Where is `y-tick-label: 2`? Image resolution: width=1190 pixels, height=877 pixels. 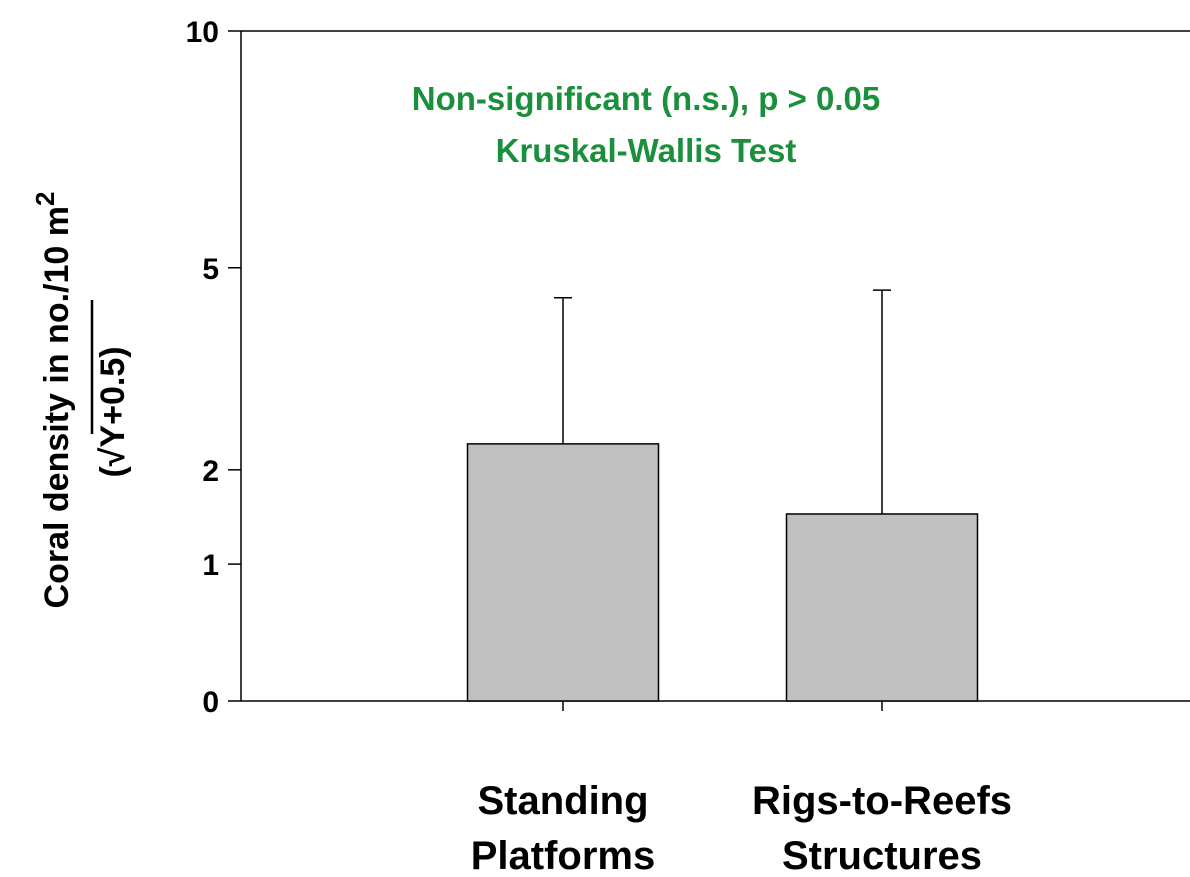
y-tick-label: 2 is located at coordinates (210, 471).